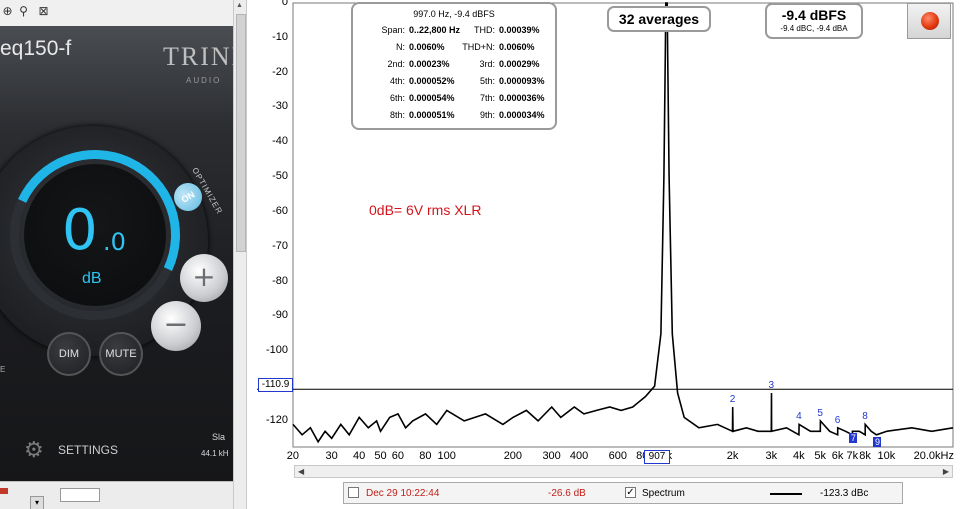 This screenshot has width=975, height=509. Describe the element at coordinates (204, 278) in the screenshot. I see `volume-up-button: +` at that location.